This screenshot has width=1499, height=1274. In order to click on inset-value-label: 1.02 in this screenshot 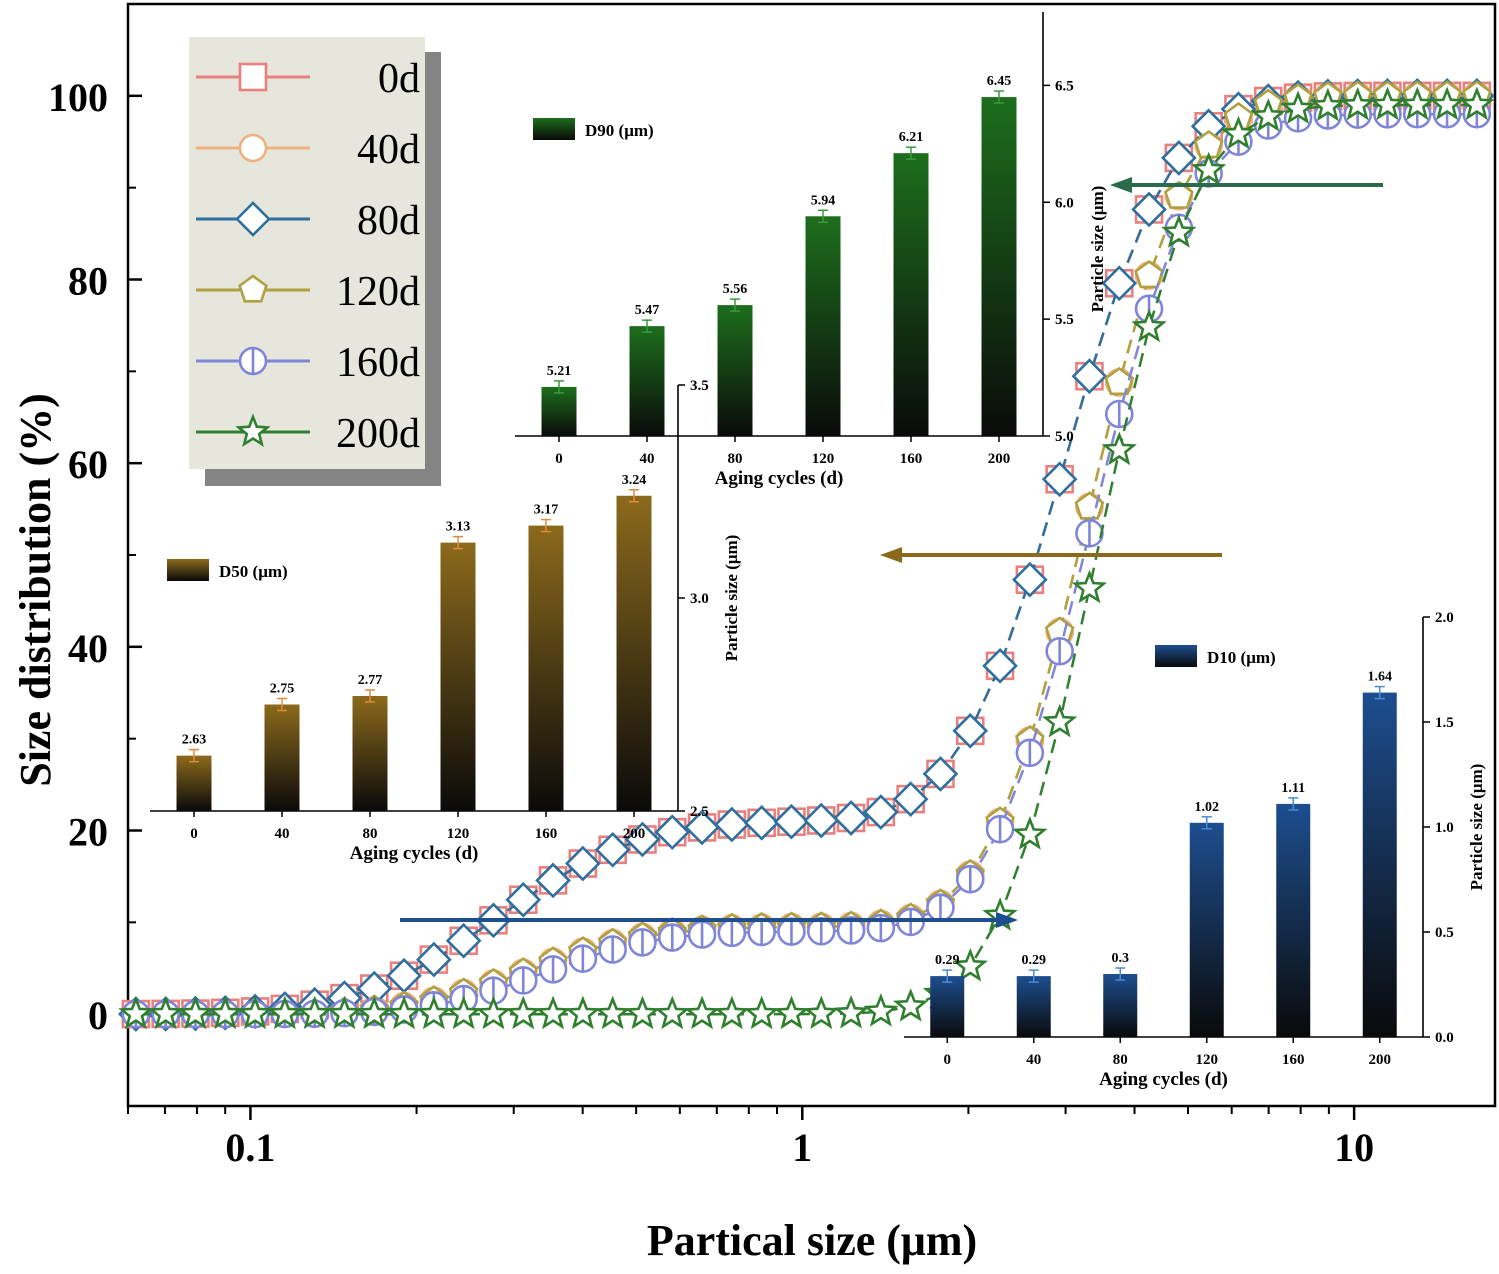, I will do `click(1207, 807)`.